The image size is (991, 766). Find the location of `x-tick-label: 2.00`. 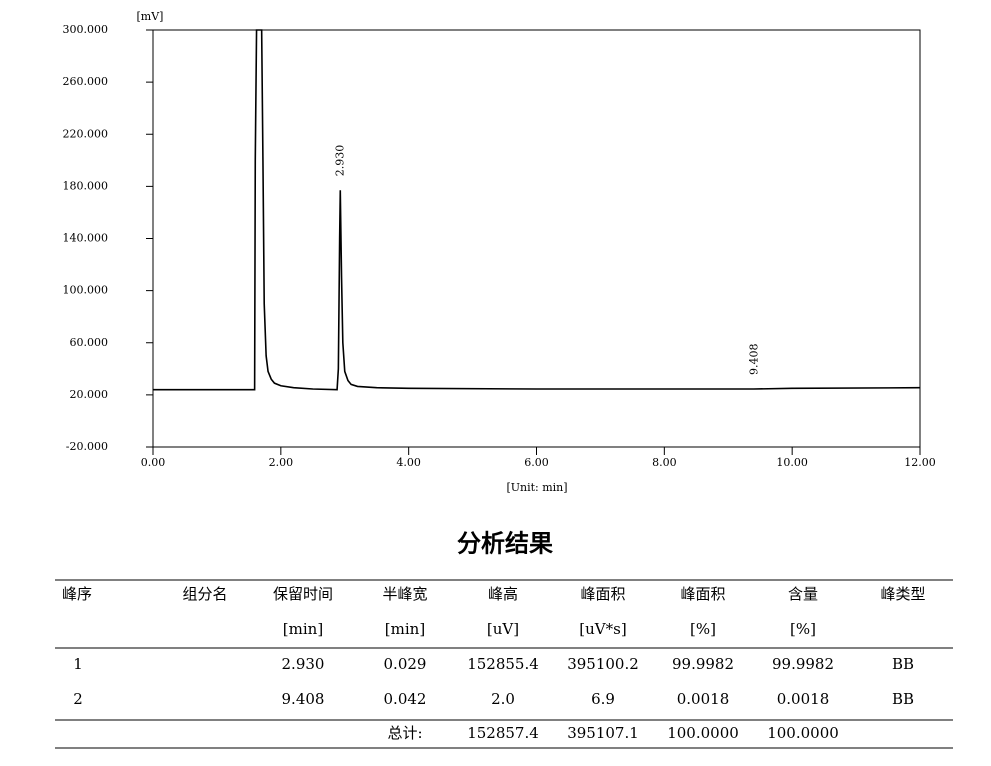

x-tick-label: 2.00 is located at coordinates (281, 462).